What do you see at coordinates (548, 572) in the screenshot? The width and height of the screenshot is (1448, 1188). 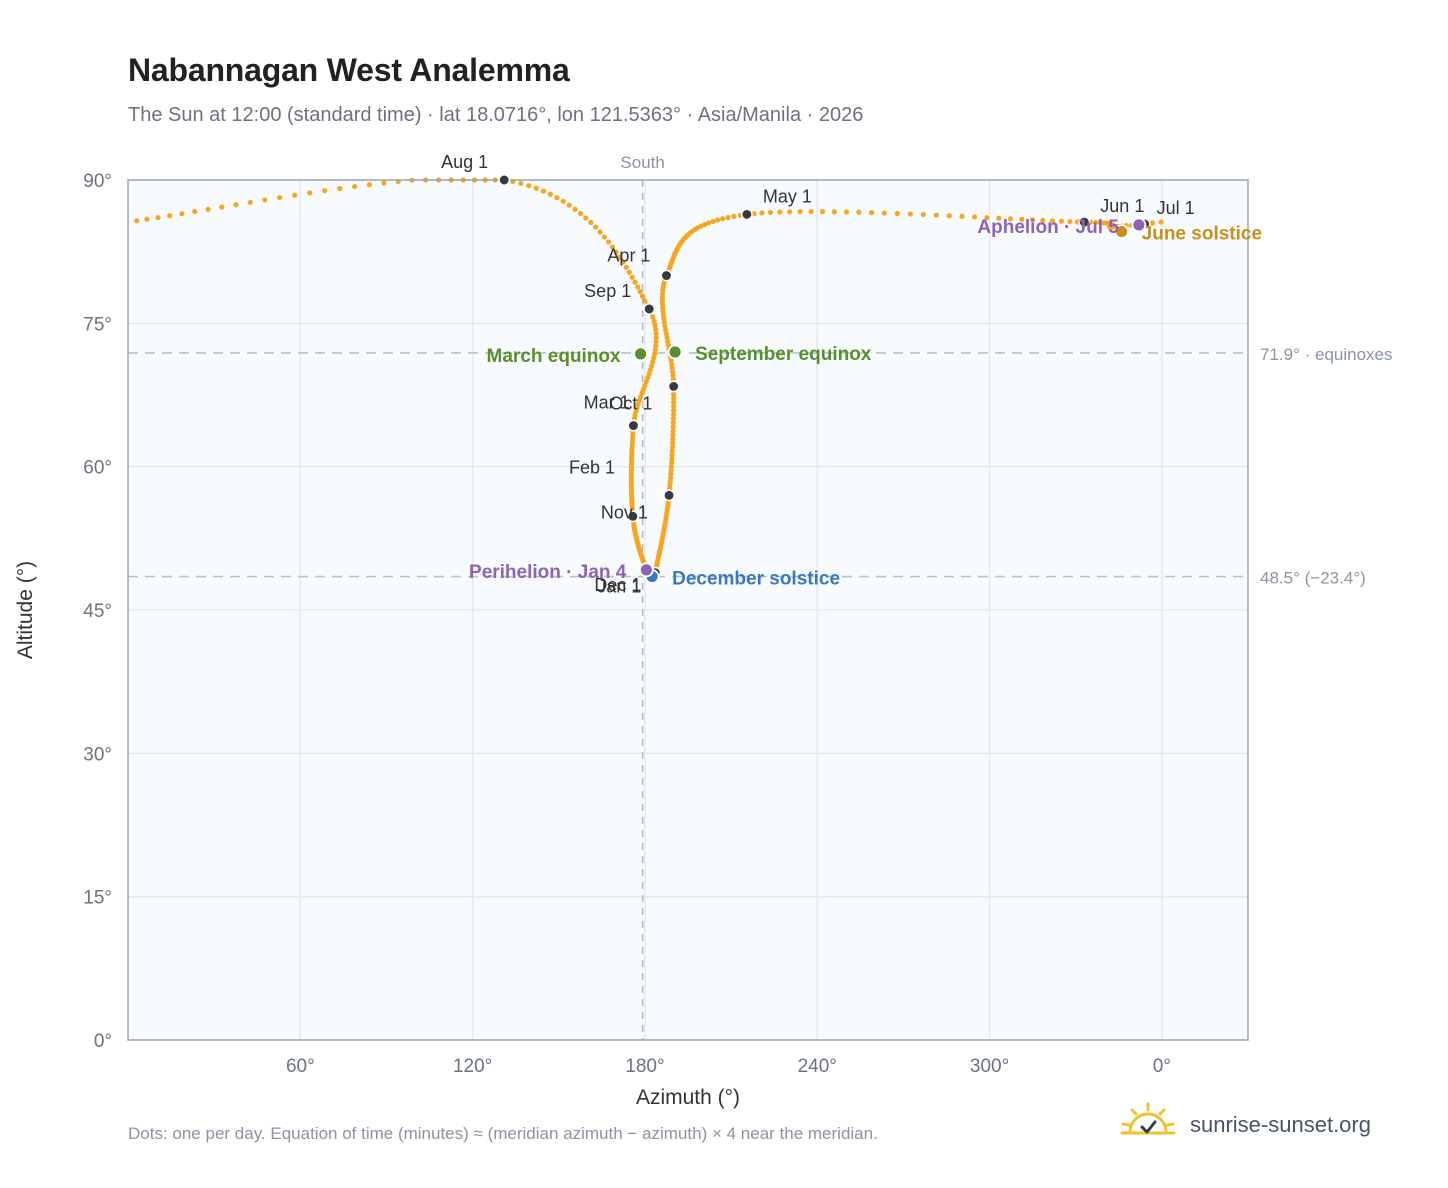 I see `event-label: Perihelion · Jan 4` at bounding box center [548, 572].